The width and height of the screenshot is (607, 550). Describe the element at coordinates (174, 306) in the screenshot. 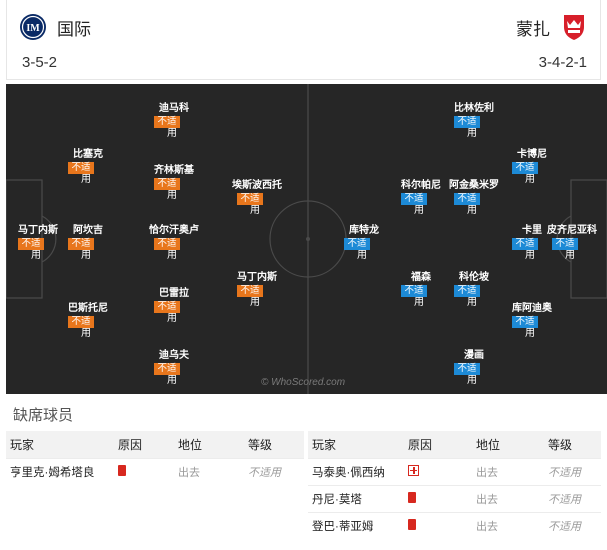

I see `home-player: 巴雷拉 不适 用` at that location.